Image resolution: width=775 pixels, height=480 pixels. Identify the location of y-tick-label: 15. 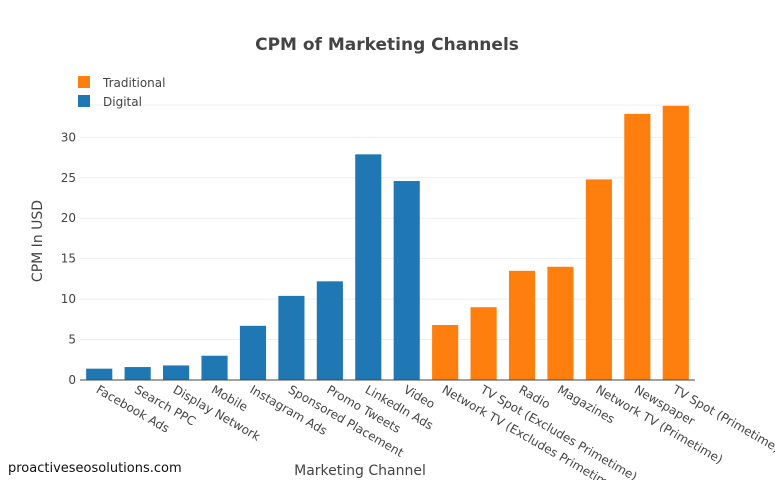
(68, 259).